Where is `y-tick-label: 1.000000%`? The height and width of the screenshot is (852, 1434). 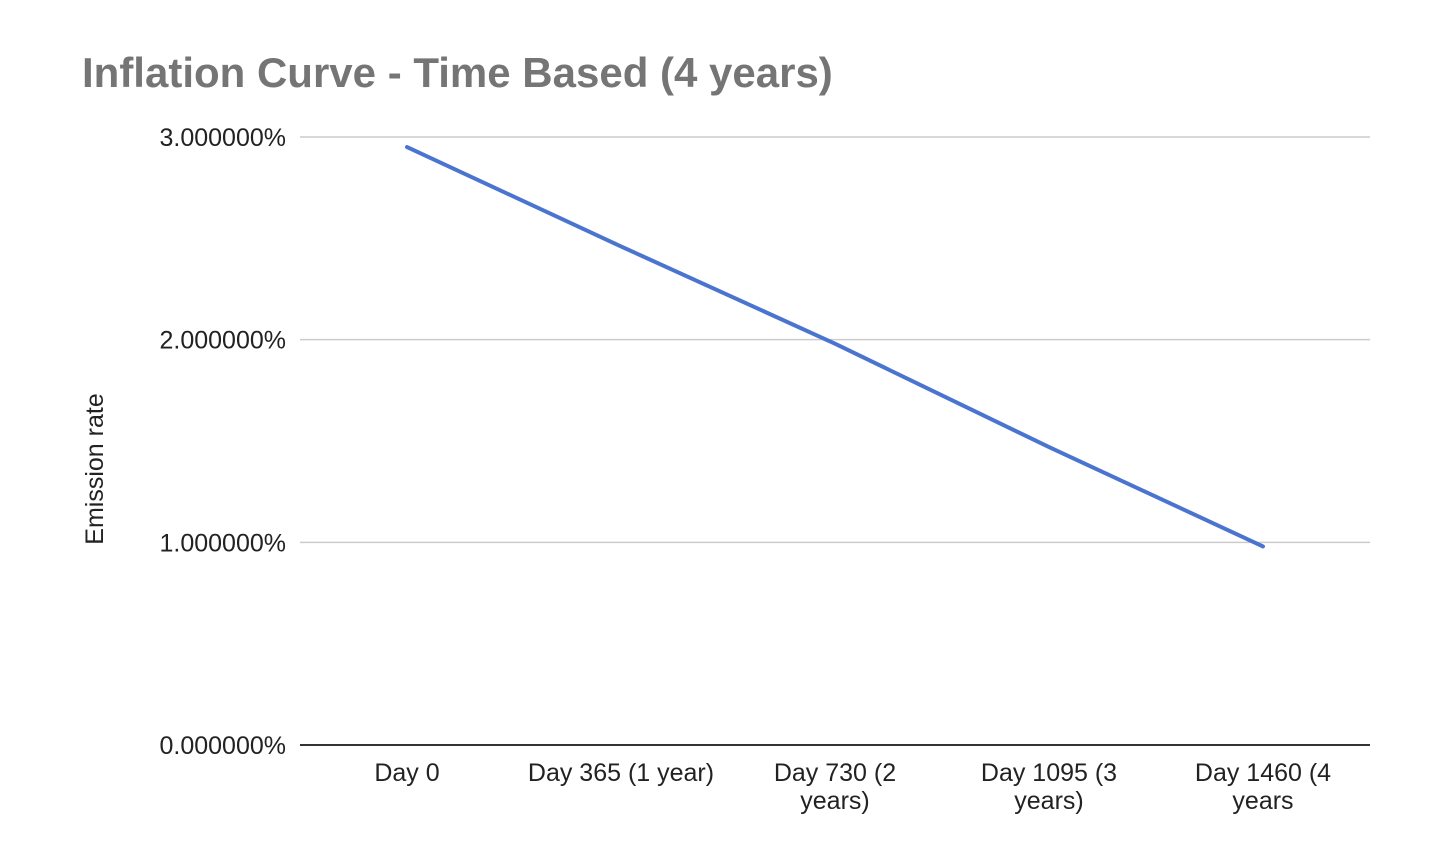
y-tick-label: 1.000000% is located at coordinates (222, 543).